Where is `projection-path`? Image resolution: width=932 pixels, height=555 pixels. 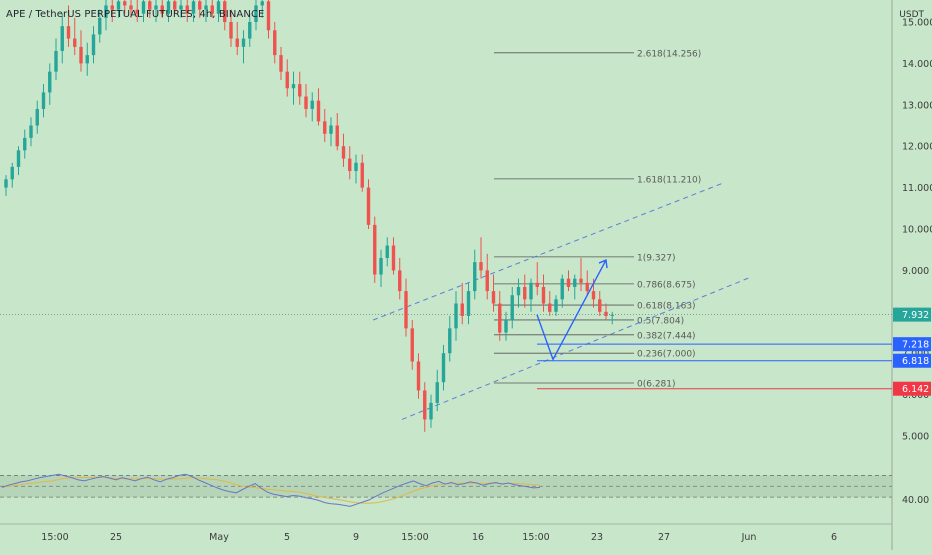 projection-path is located at coordinates (572, 310).